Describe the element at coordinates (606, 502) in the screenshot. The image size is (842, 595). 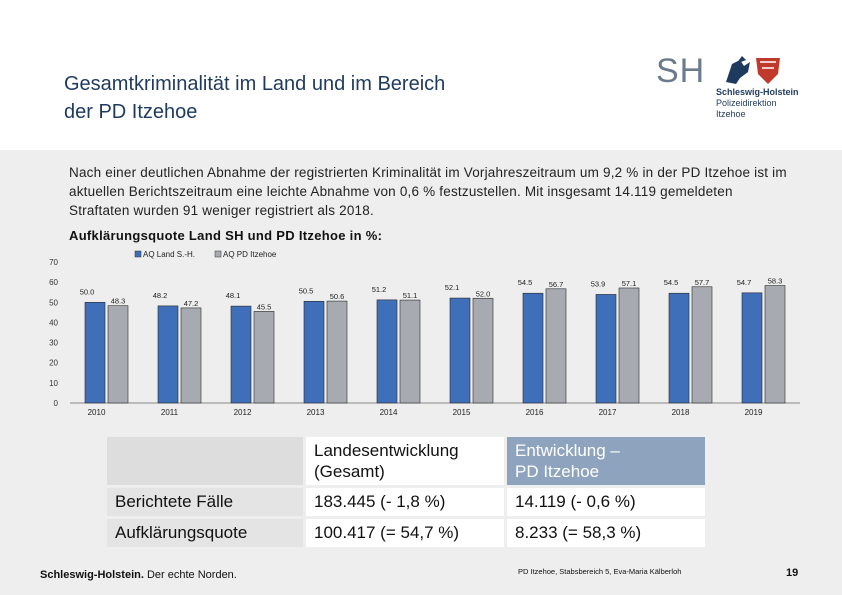
I see `row-local-value: 14.119 (- 0,6 %)` at that location.